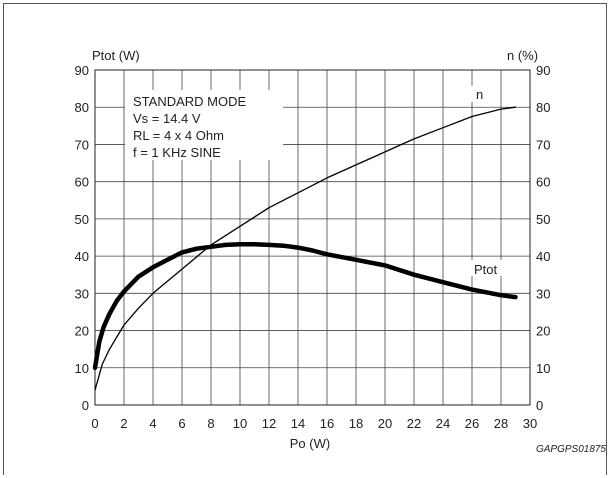  What do you see at coordinates (82, 256) in the screenshot?
I see `y-left-tick-label-40: 40` at bounding box center [82, 256].